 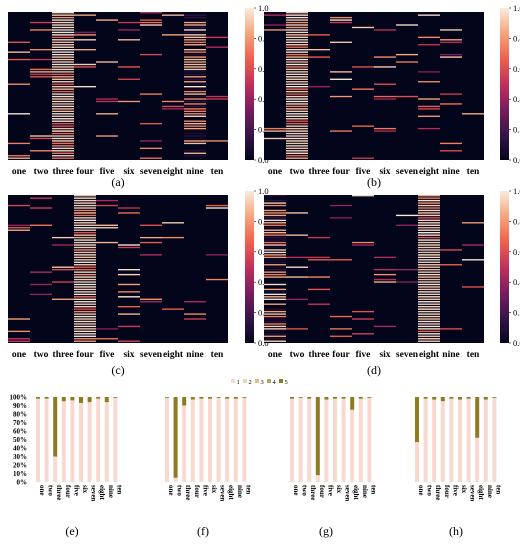 What do you see at coordinates (473, 355) in the screenshot?
I see `heatmap-x-tick-label: ten` at bounding box center [473, 355].